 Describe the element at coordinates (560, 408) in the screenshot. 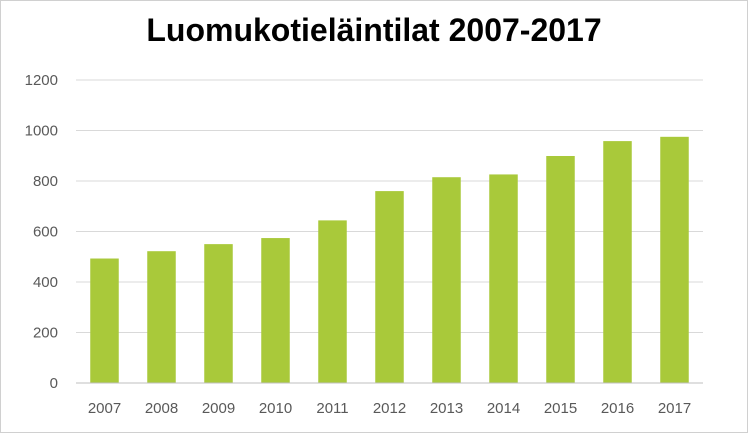

I see `x-tick-label: 2015` at that location.